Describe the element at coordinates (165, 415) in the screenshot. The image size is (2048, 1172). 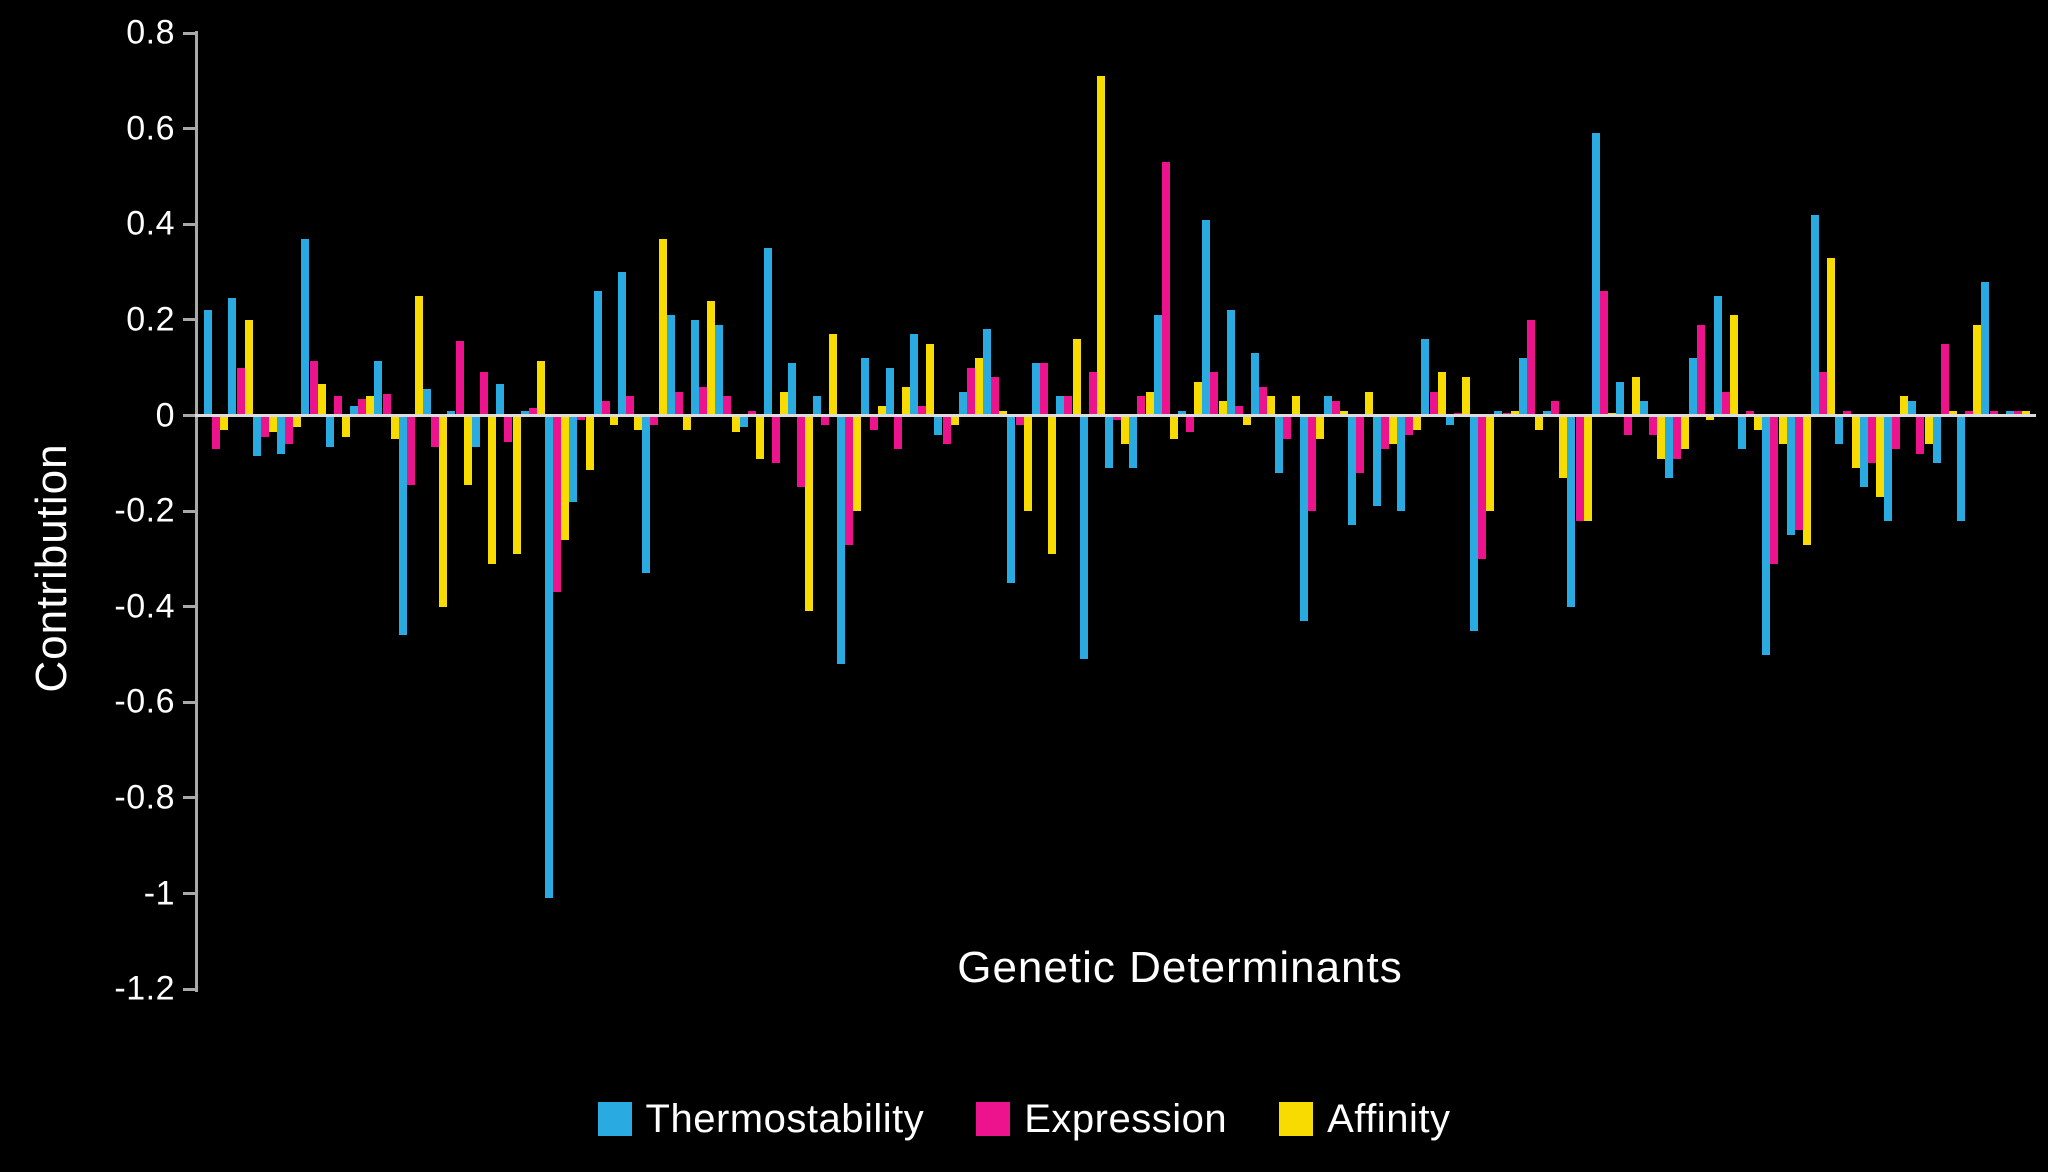
I see `y-tick-label: 0` at that location.